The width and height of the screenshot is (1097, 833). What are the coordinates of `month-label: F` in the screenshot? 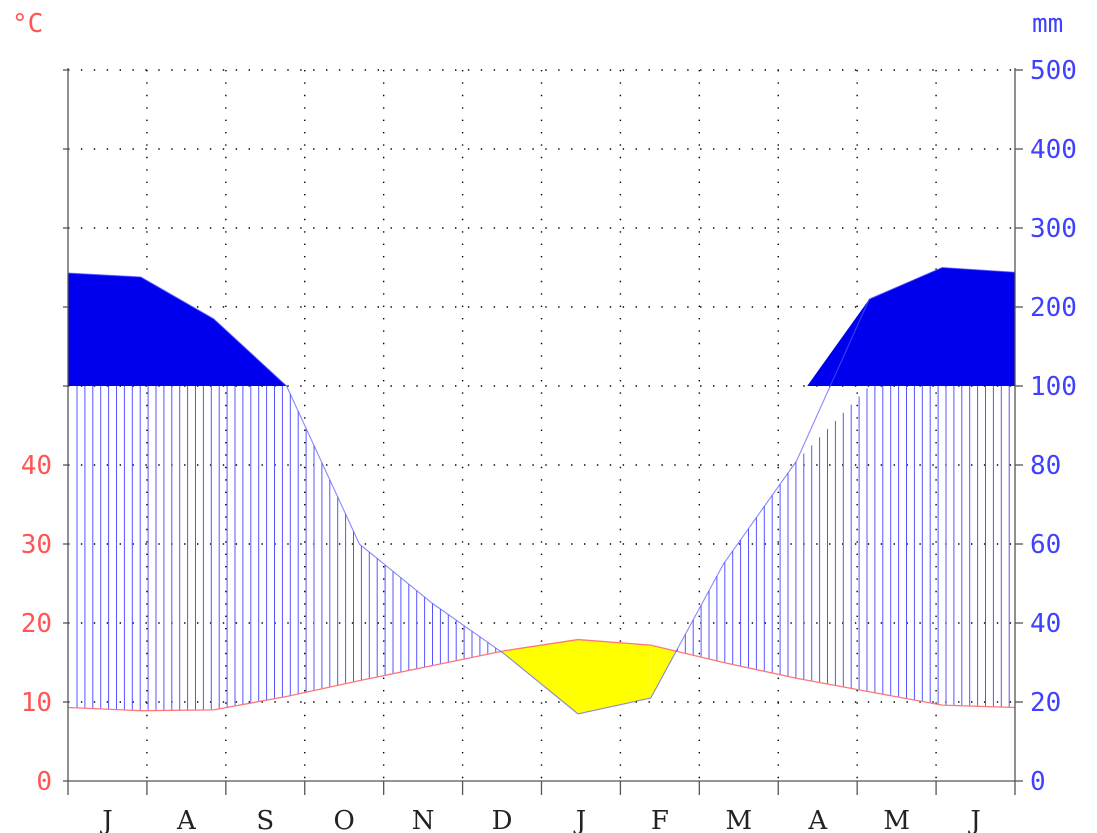 It's located at (660, 819).